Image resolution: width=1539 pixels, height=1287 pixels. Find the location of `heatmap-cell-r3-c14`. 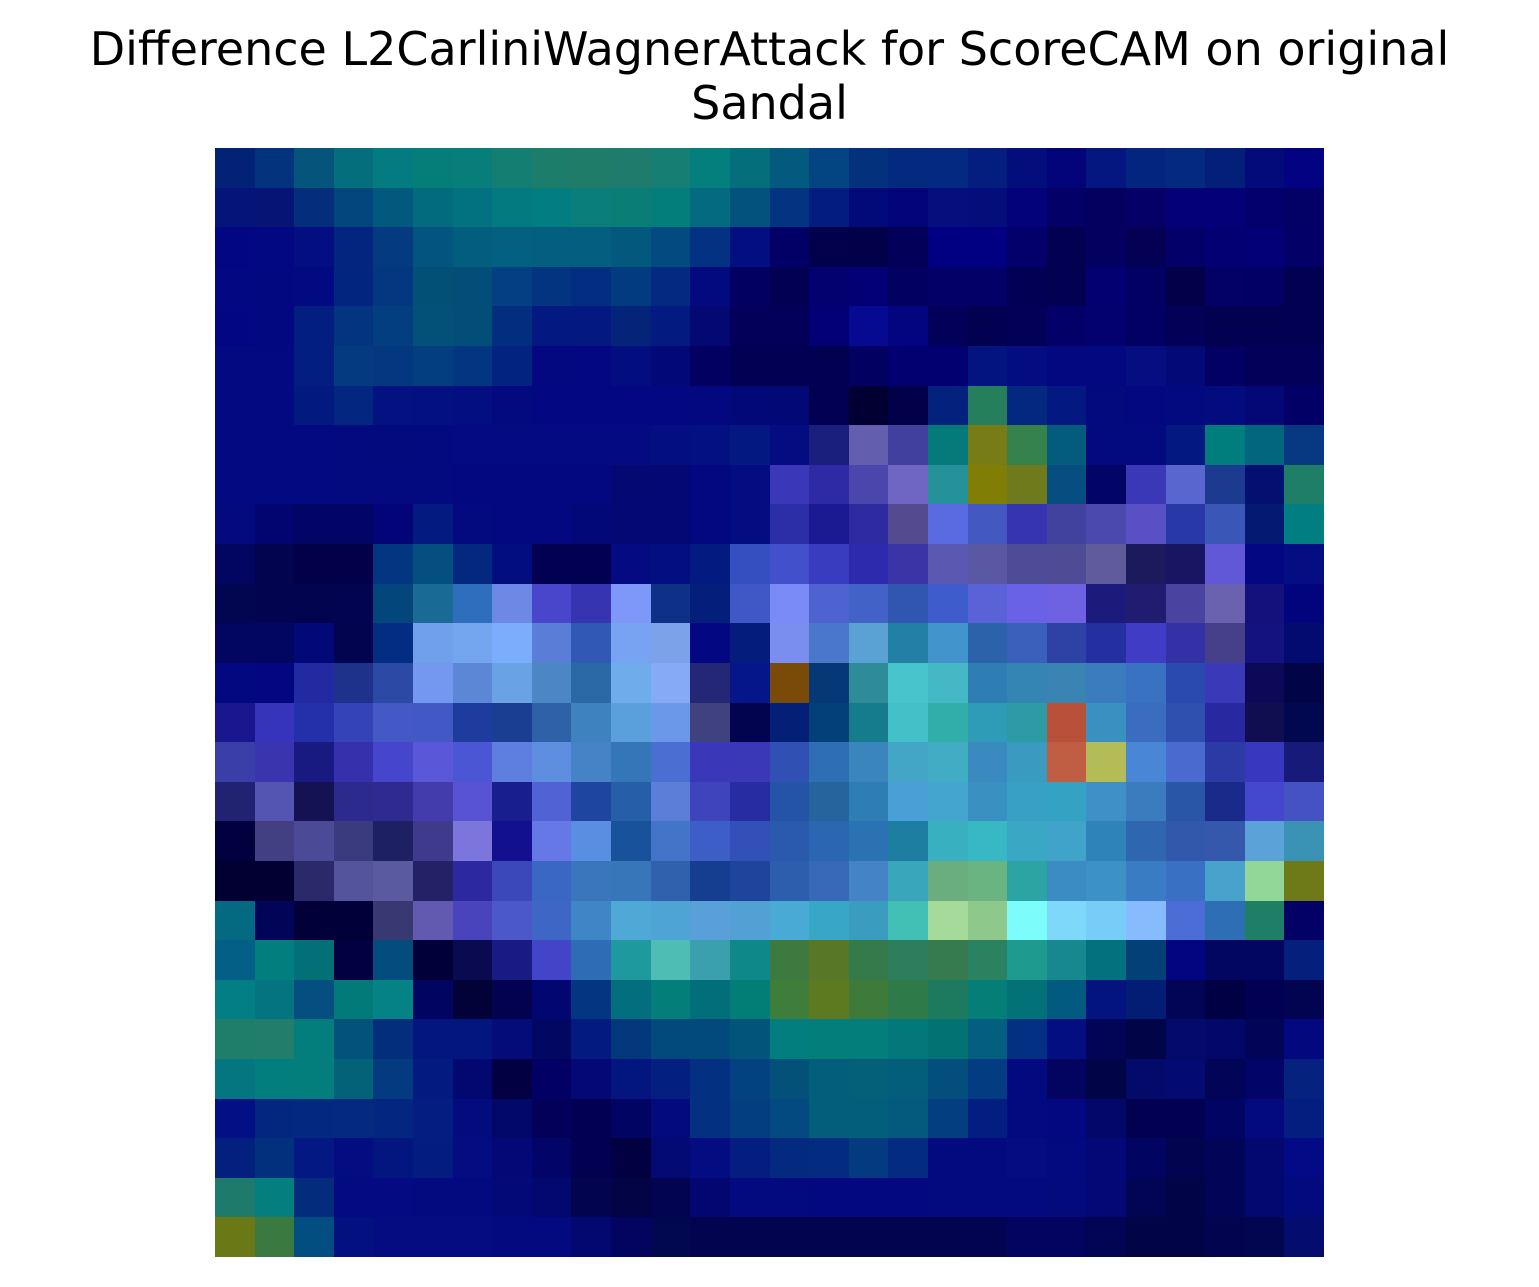

heatmap-cell-r3-c14 is located at coordinates (790, 287).